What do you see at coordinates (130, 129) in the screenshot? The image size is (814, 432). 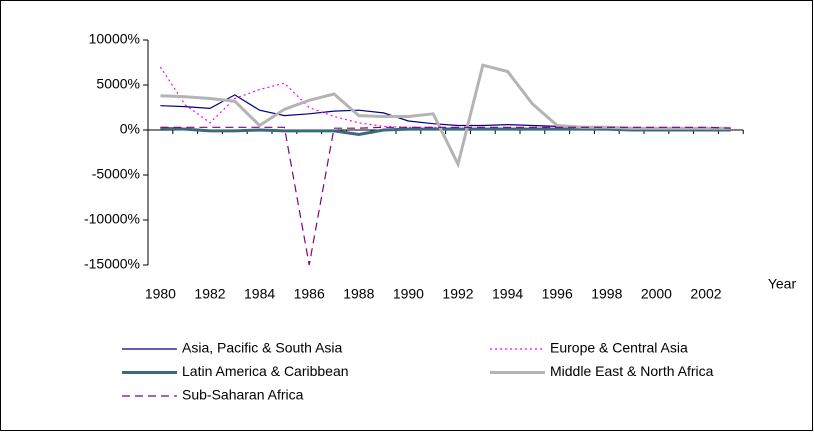 I see `y-tick-label: 0%` at bounding box center [130, 129].